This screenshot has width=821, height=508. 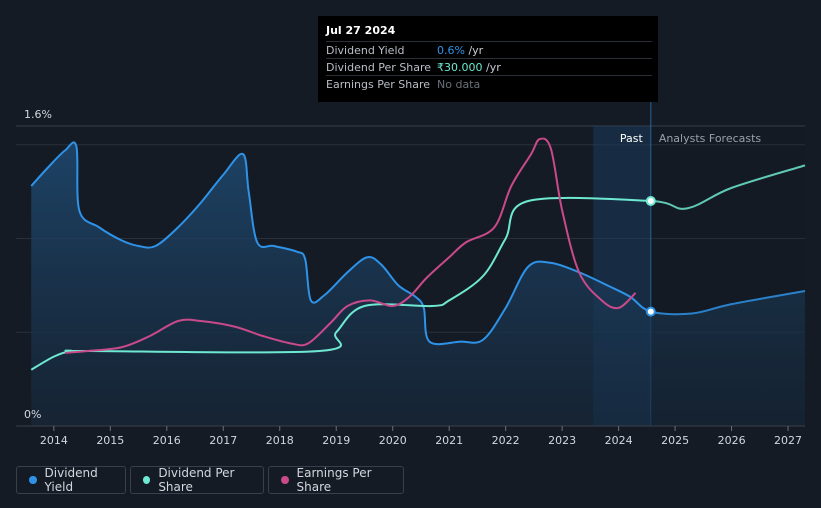 I want to click on x-tick-label: 2018, so click(x=280, y=440).